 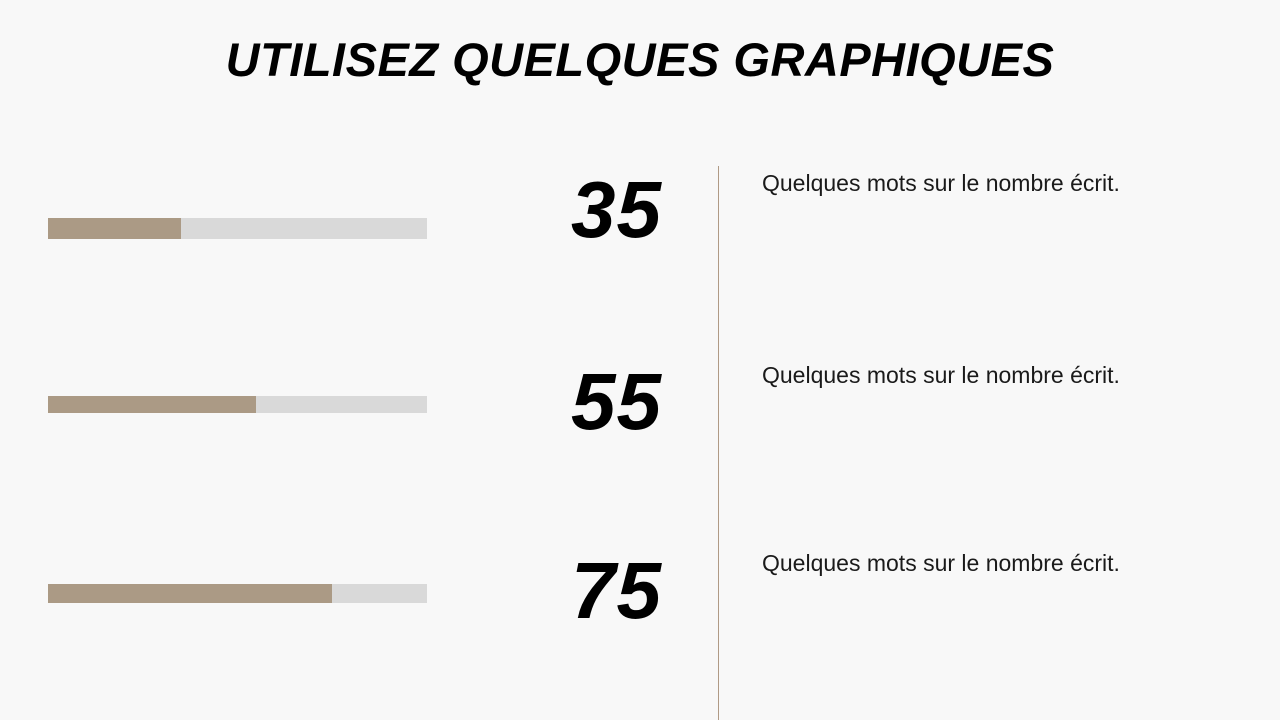 I want to click on vertical-divider, so click(x=718, y=443).